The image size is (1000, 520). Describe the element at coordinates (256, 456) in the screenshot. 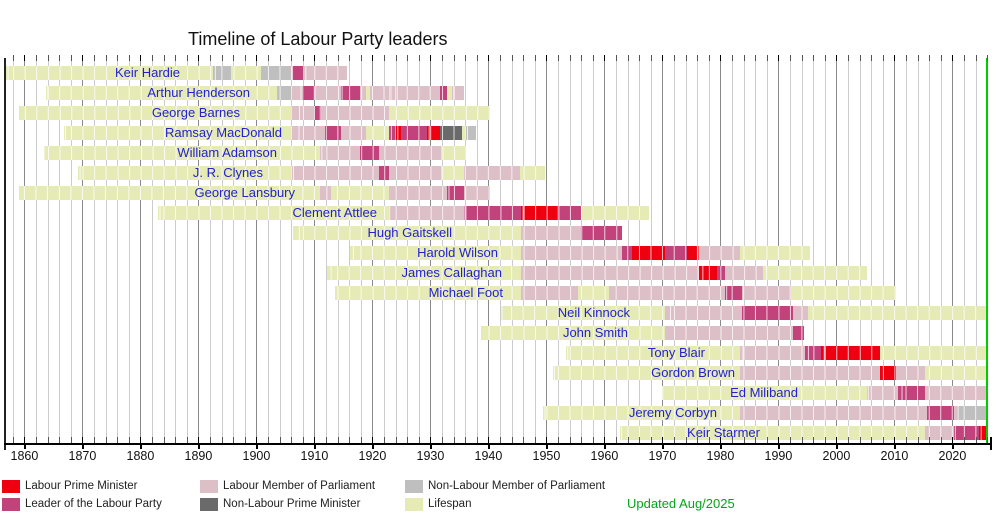

I see `axis-label: 1900` at that location.